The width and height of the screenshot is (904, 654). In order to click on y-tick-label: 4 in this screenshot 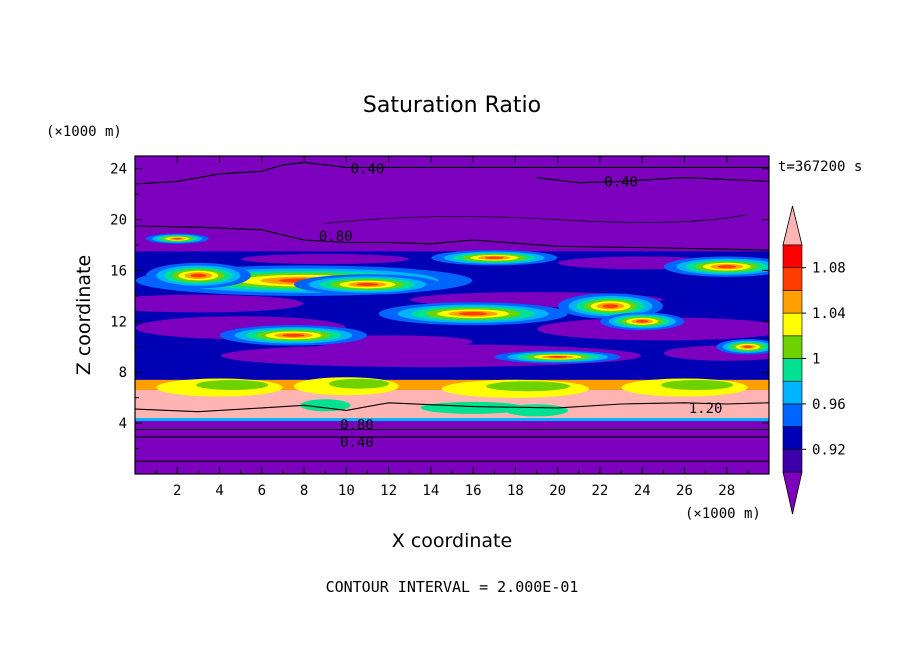, I will do `click(123, 424)`.